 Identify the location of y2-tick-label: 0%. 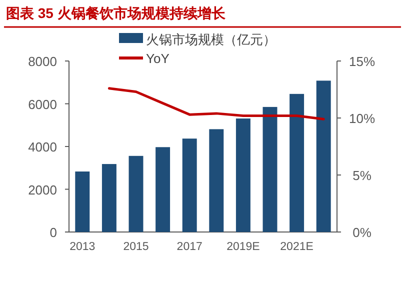
(362, 232).